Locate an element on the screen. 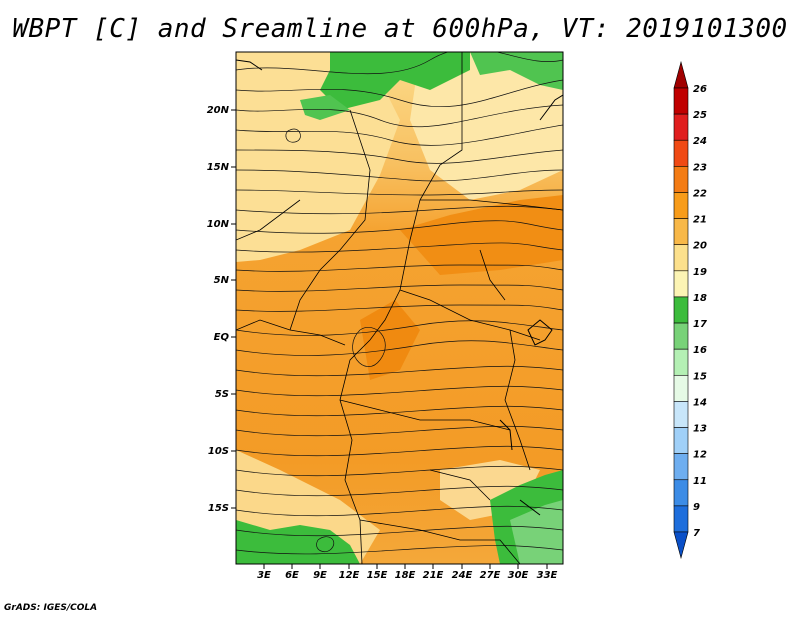 The width and height of the screenshot is (800, 618). colorbar-label: 16 is located at coordinates (700, 350).